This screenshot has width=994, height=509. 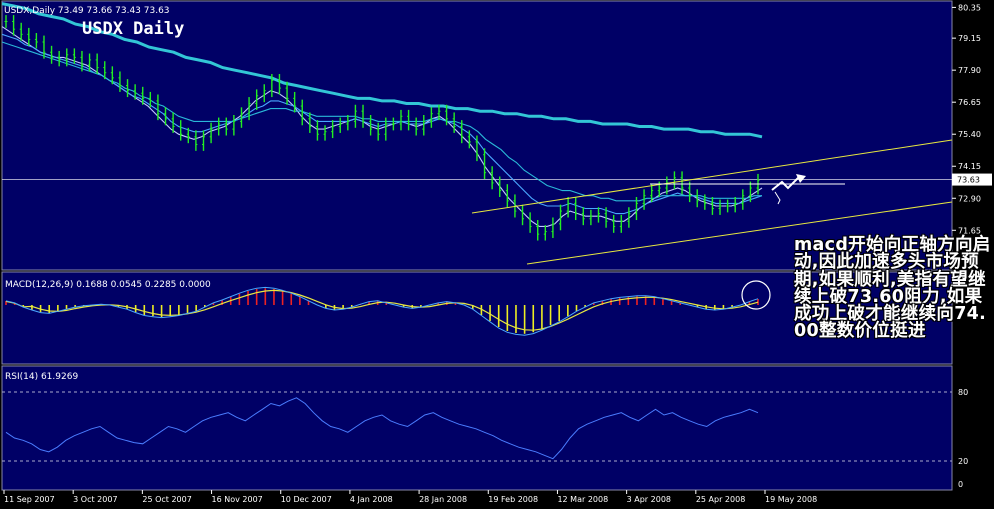 I want to click on price-tick-label: 79.15, so click(x=969, y=38).